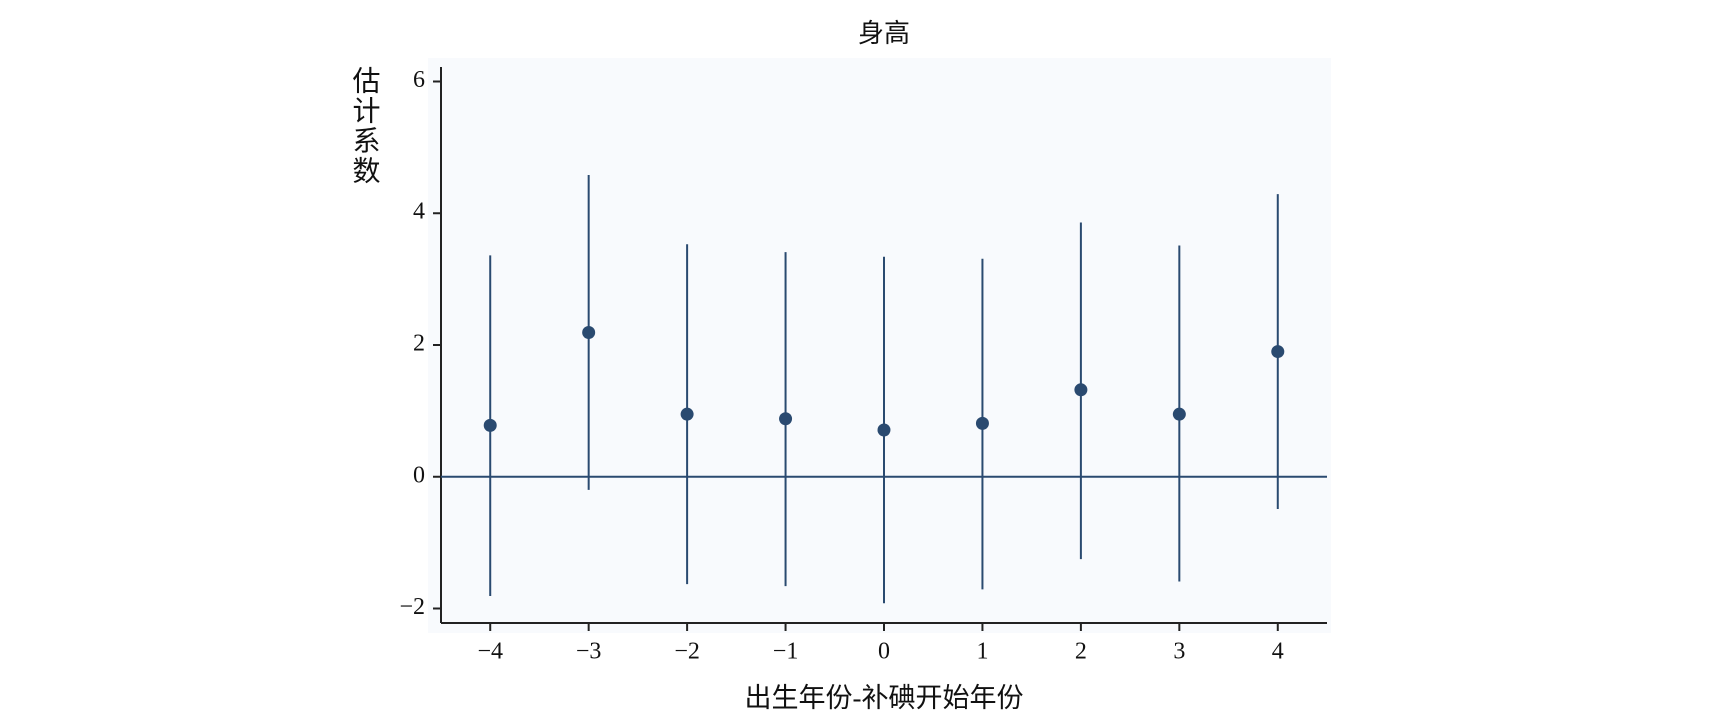 This screenshot has width=1725, height=723. Describe the element at coordinates (419, 80) in the screenshot. I see `y-tick-label: 6` at that location.